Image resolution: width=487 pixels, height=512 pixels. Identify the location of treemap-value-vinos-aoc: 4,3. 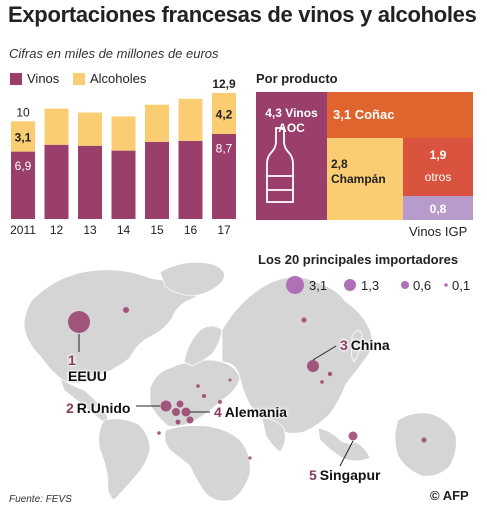
(273, 113).